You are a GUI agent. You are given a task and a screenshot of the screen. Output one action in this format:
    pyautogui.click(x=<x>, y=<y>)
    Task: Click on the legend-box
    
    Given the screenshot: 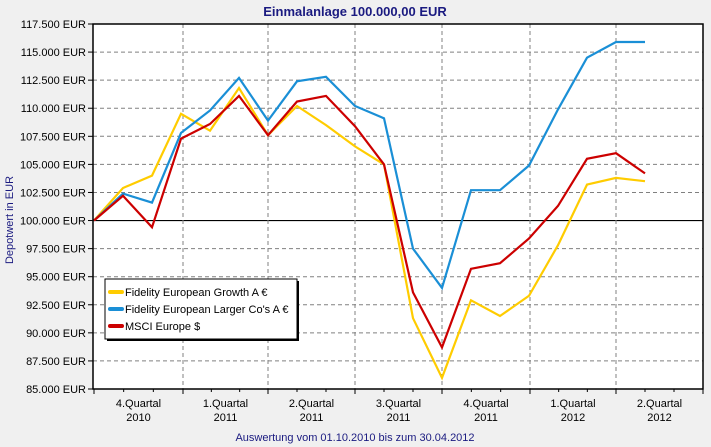 What is the action you would take?
    pyautogui.click(x=201, y=309)
    